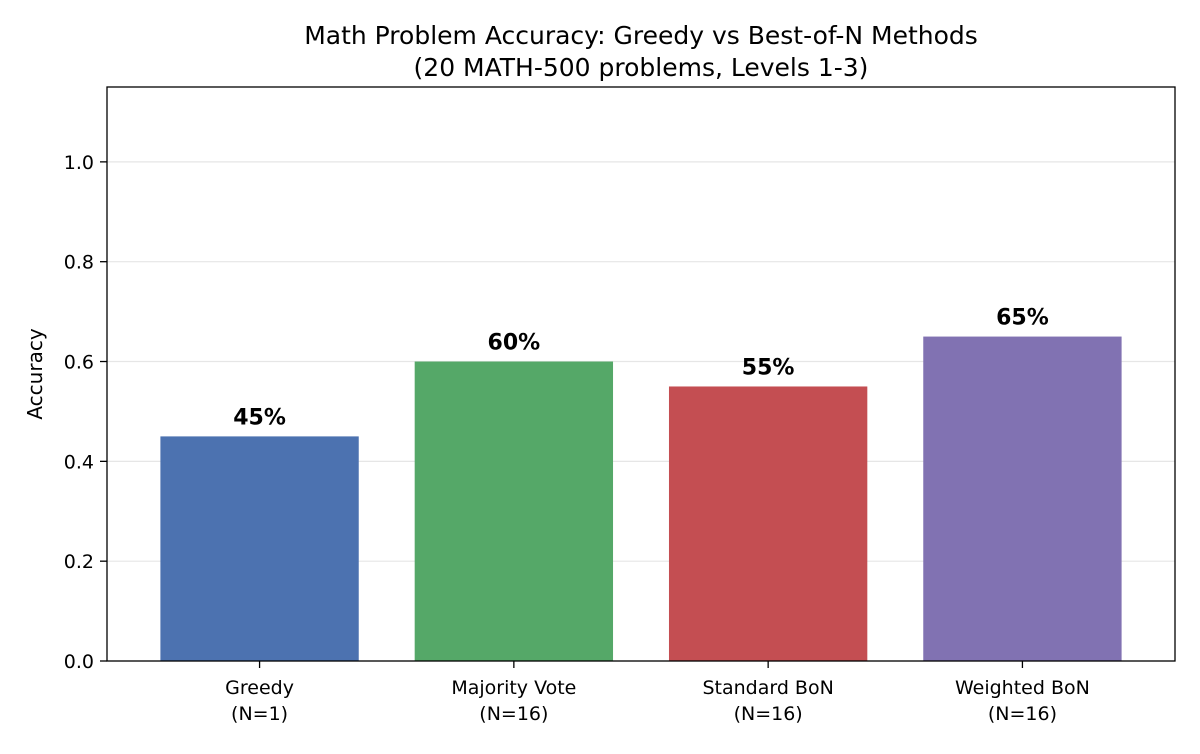 This screenshot has width=1200, height=754. Describe the element at coordinates (79, 462) in the screenshot. I see `y-tick-label: 0.4` at that location.